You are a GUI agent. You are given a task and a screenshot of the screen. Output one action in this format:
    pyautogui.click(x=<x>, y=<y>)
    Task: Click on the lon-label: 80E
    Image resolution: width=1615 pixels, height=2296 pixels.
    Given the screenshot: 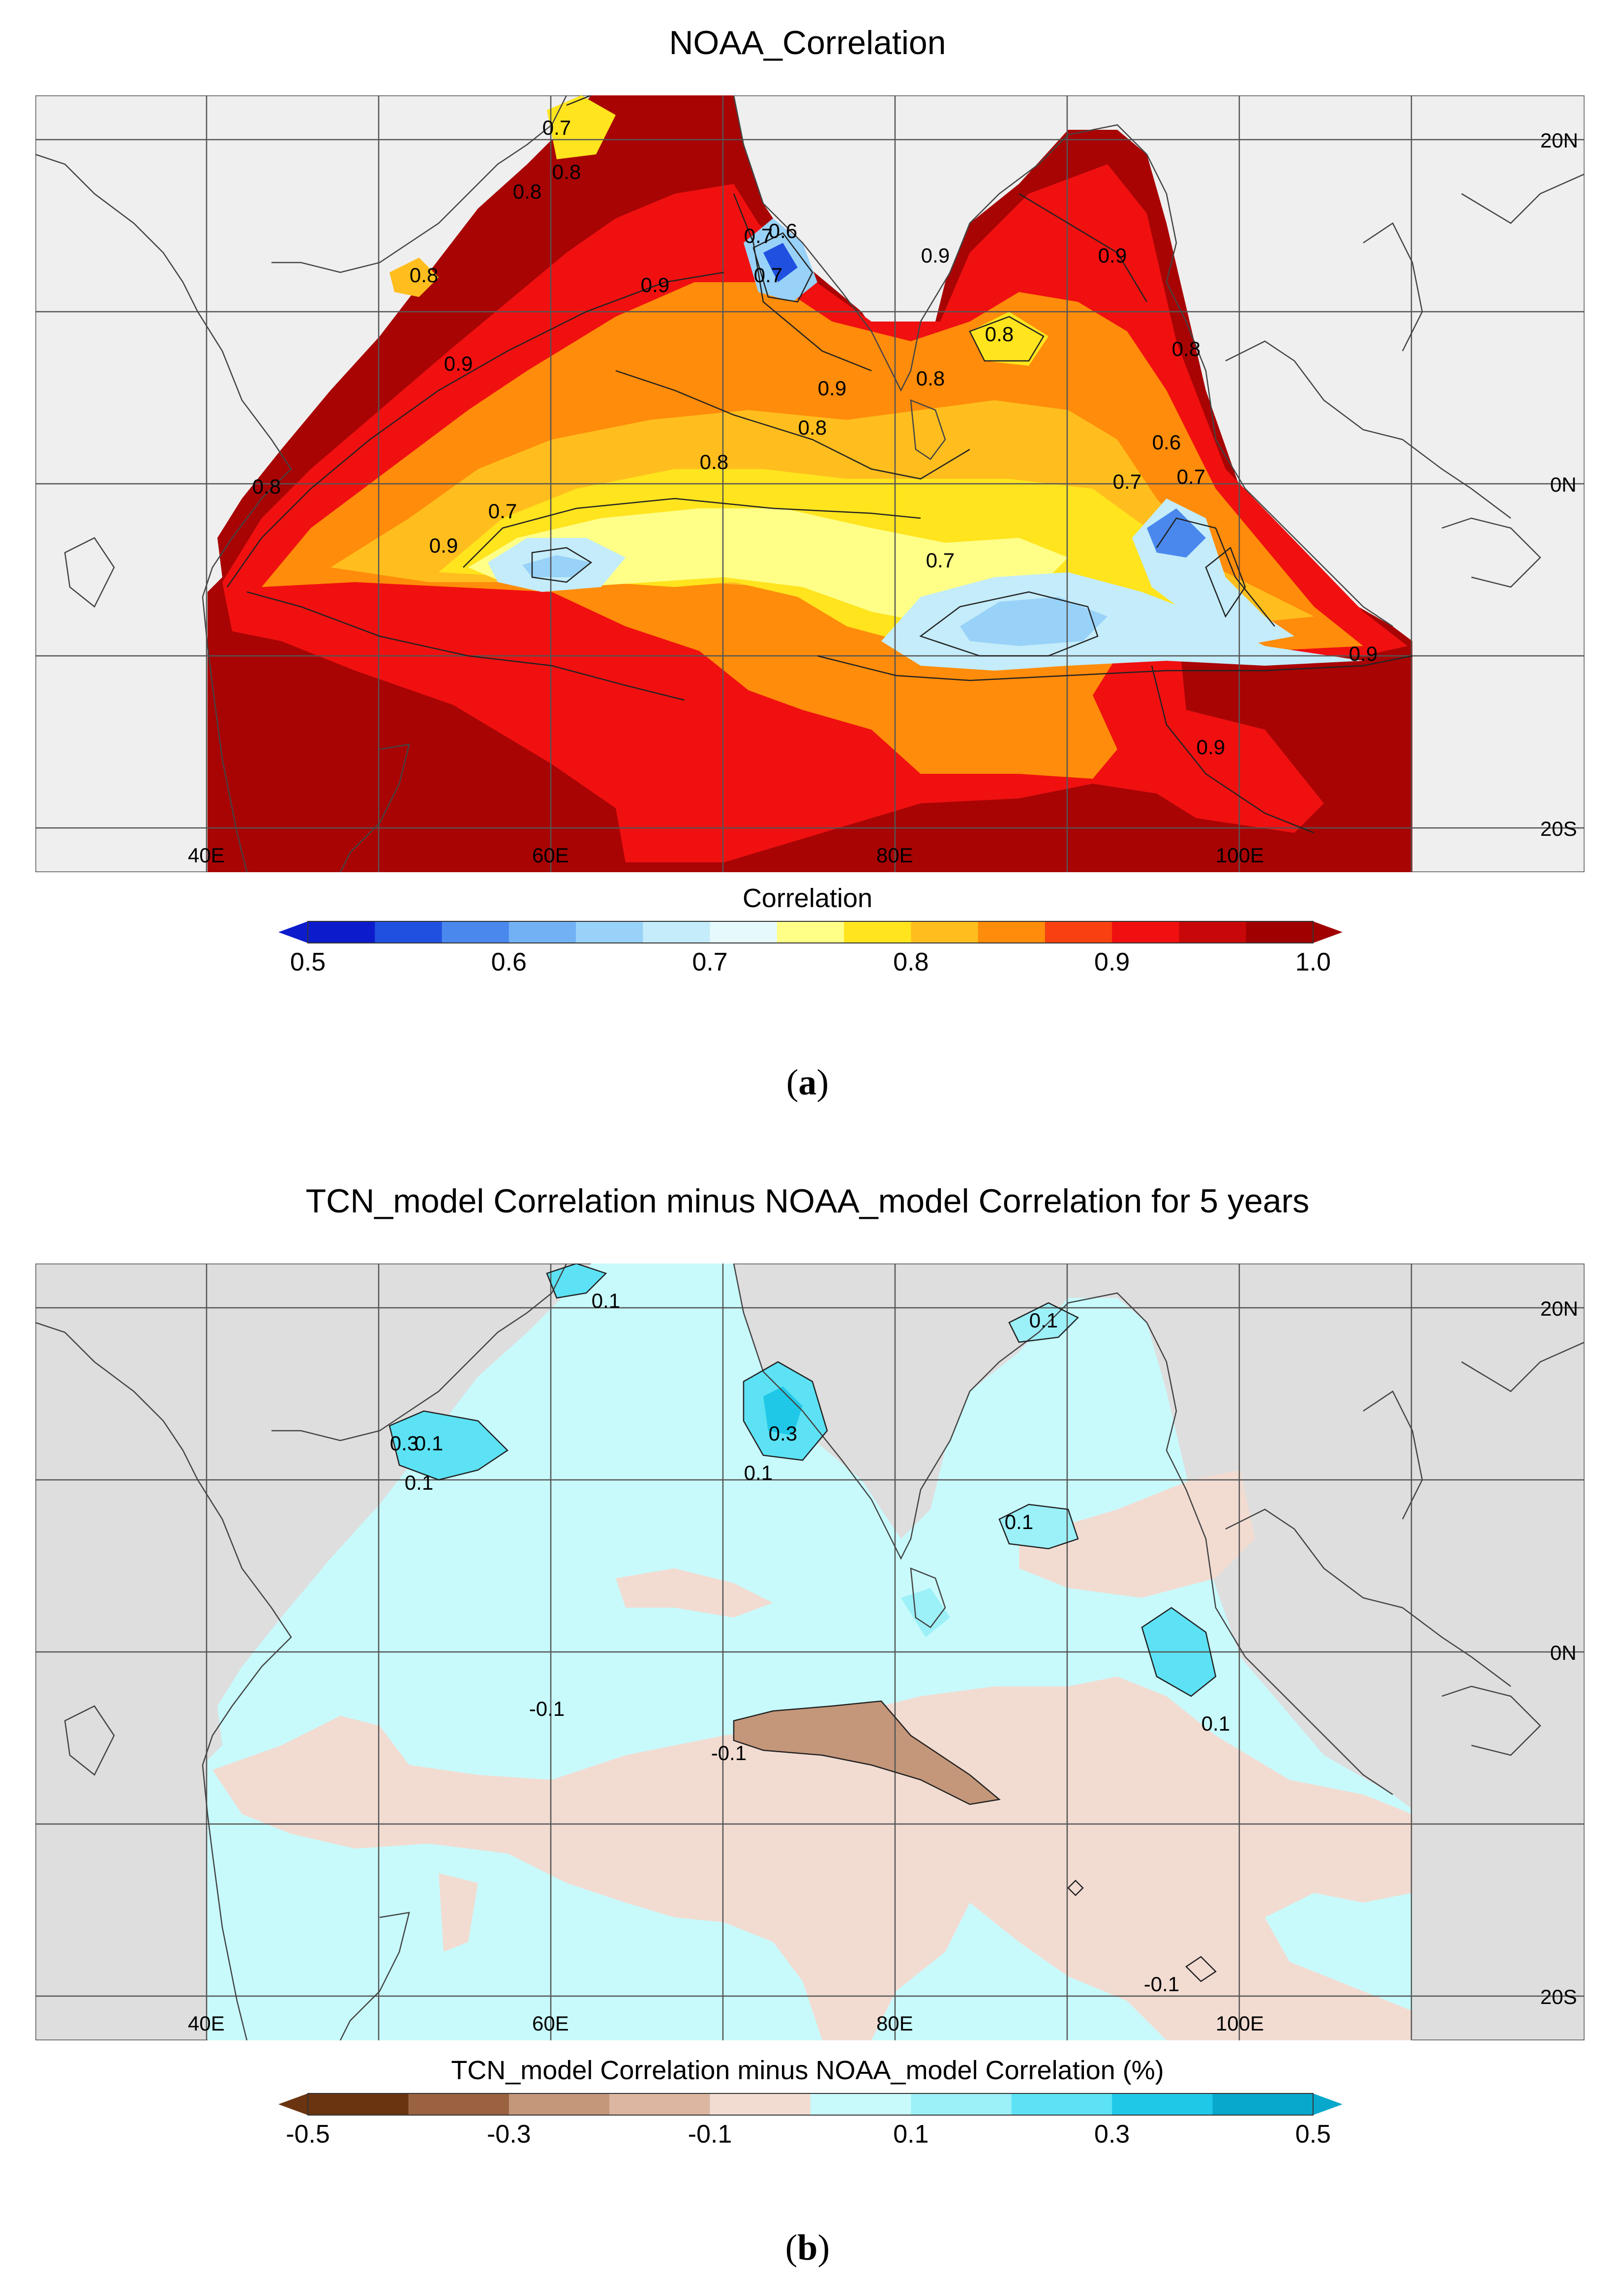 What is the action you would take?
    pyautogui.click(x=895, y=855)
    